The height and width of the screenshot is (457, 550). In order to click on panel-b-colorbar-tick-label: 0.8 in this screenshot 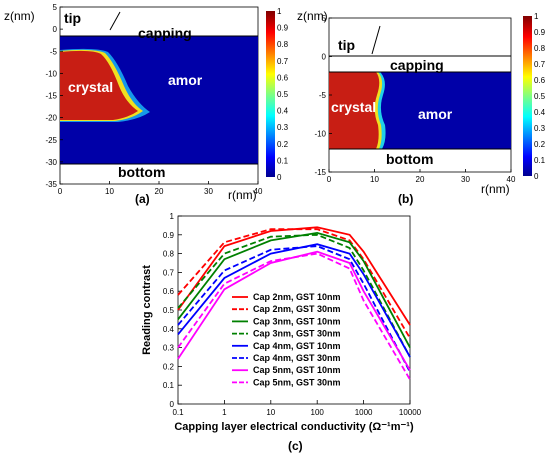, I will do `click(540, 48)`.